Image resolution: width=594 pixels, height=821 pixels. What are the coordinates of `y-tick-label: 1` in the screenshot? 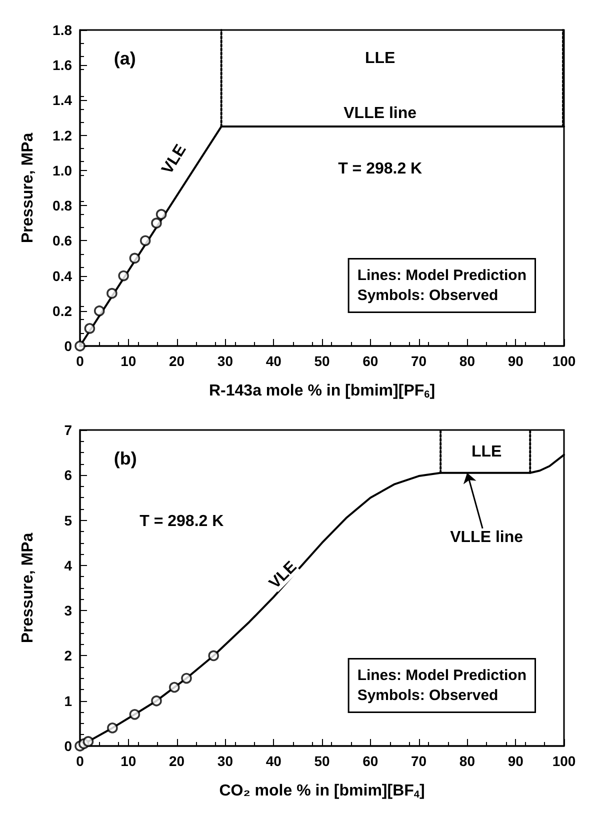 It's located at (68, 700).